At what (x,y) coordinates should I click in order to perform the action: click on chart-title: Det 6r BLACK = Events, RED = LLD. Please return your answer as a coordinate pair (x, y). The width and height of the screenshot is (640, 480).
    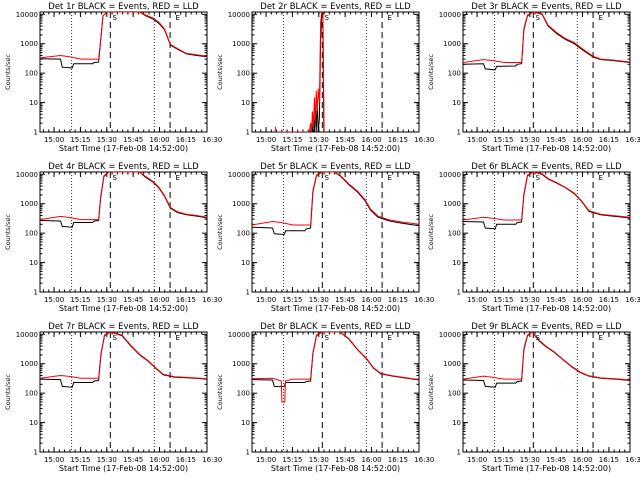
    Looking at the image, I should click on (546, 167).